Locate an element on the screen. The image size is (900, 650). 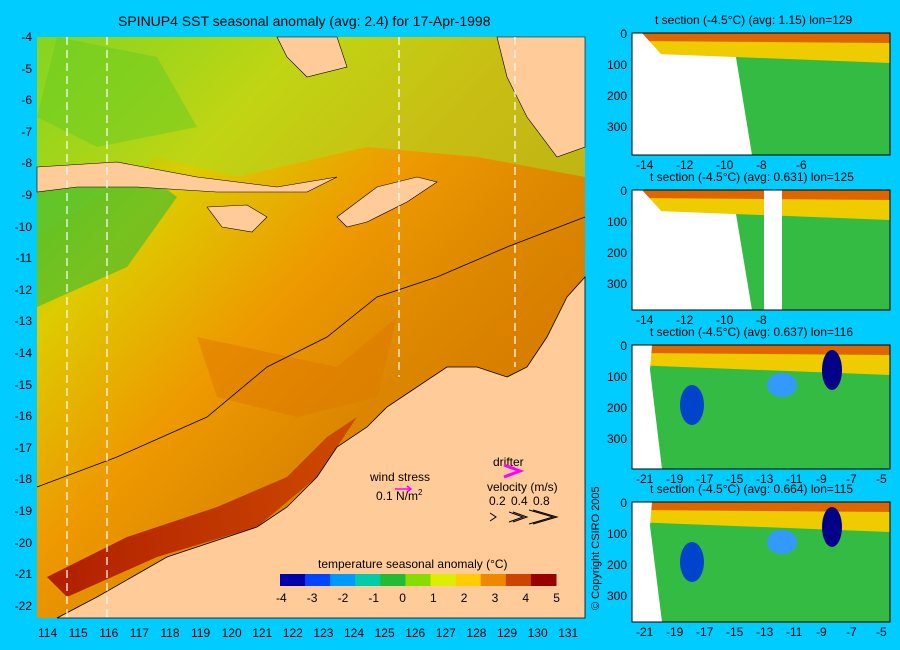
lat-label: -20 is located at coordinates (23, 542).